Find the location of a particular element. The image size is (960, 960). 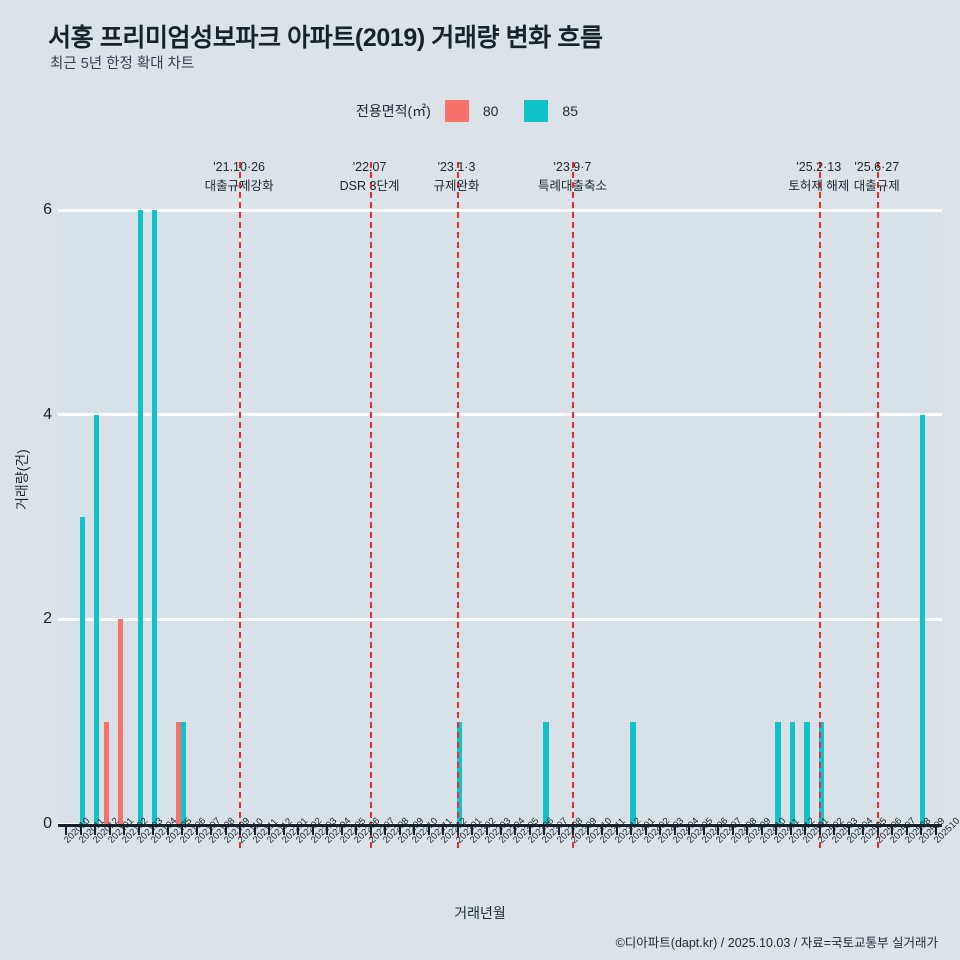

legend-item-80: 80 is located at coordinates (484, 111).